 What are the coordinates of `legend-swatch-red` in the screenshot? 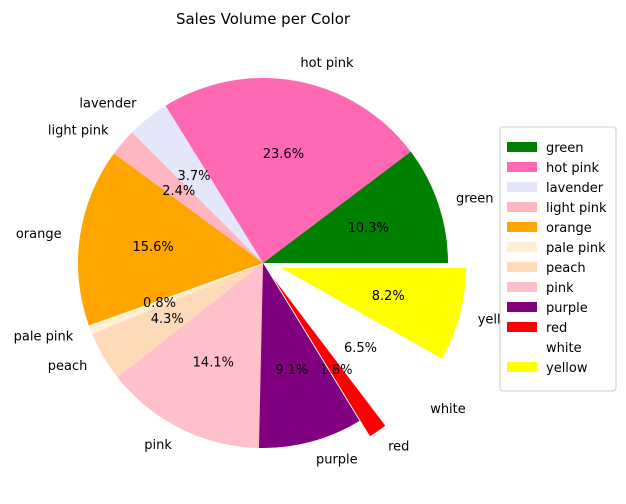 It's located at (522, 327).